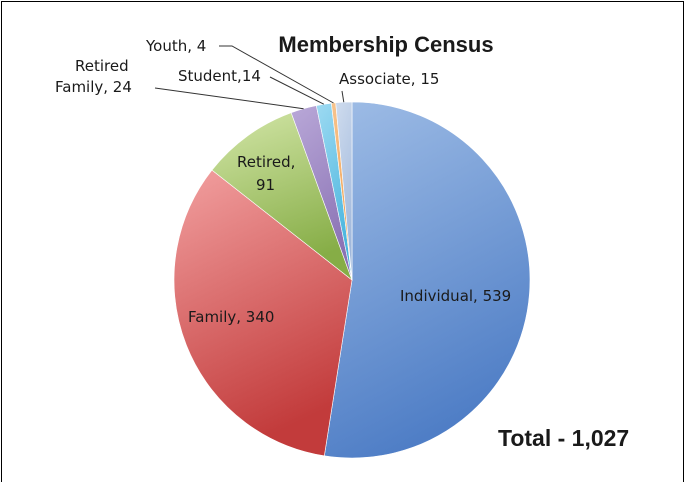  What do you see at coordinates (265, 185) in the screenshot?
I see `label-retired-line2: 91` at bounding box center [265, 185].